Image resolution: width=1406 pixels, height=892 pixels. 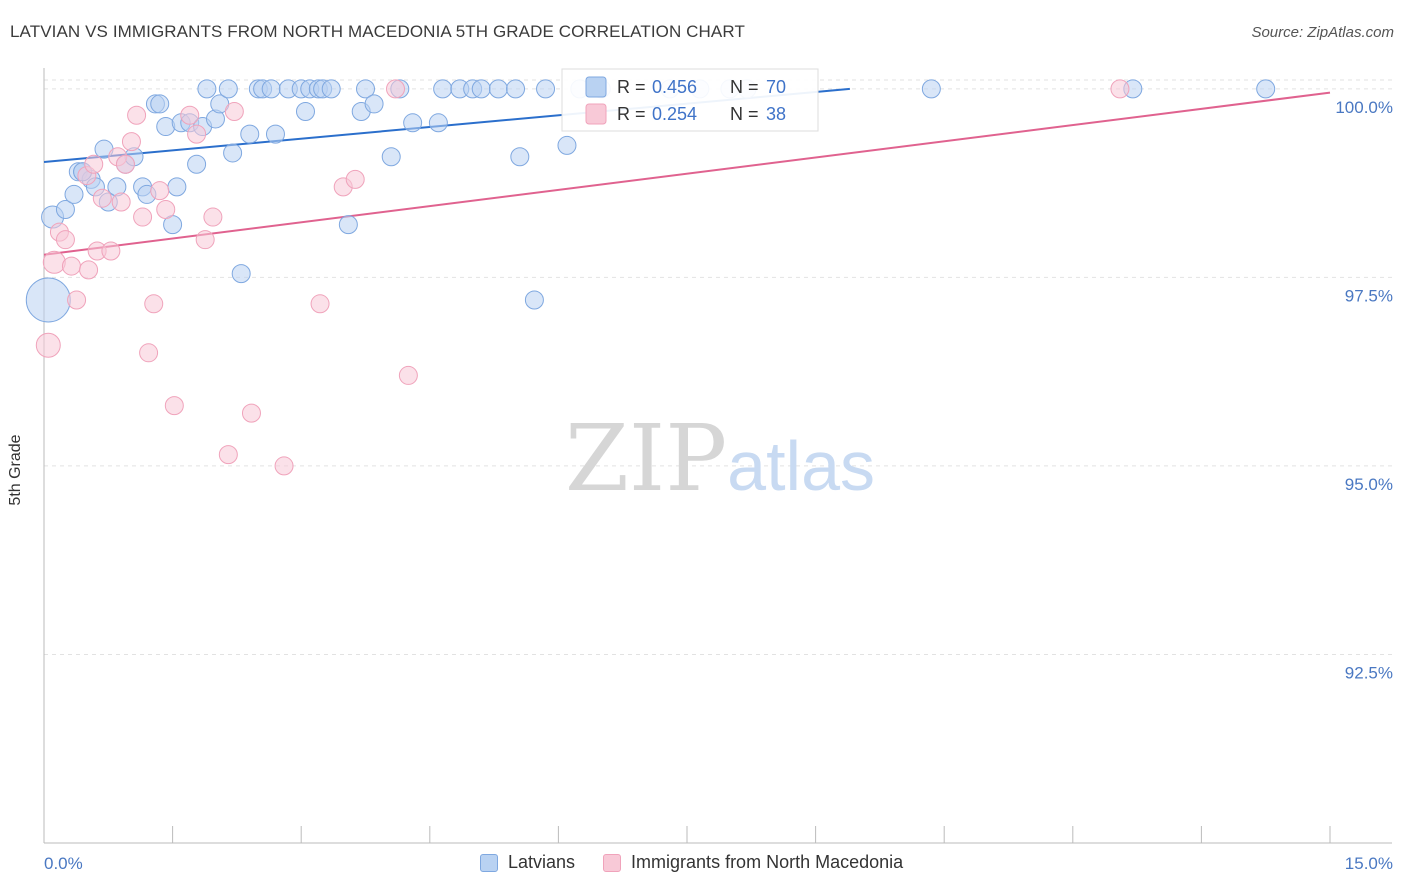 What do you see at coordinates (1369, 295) in the screenshot?
I see `y-tick-label: 97.5%` at bounding box center [1369, 295].